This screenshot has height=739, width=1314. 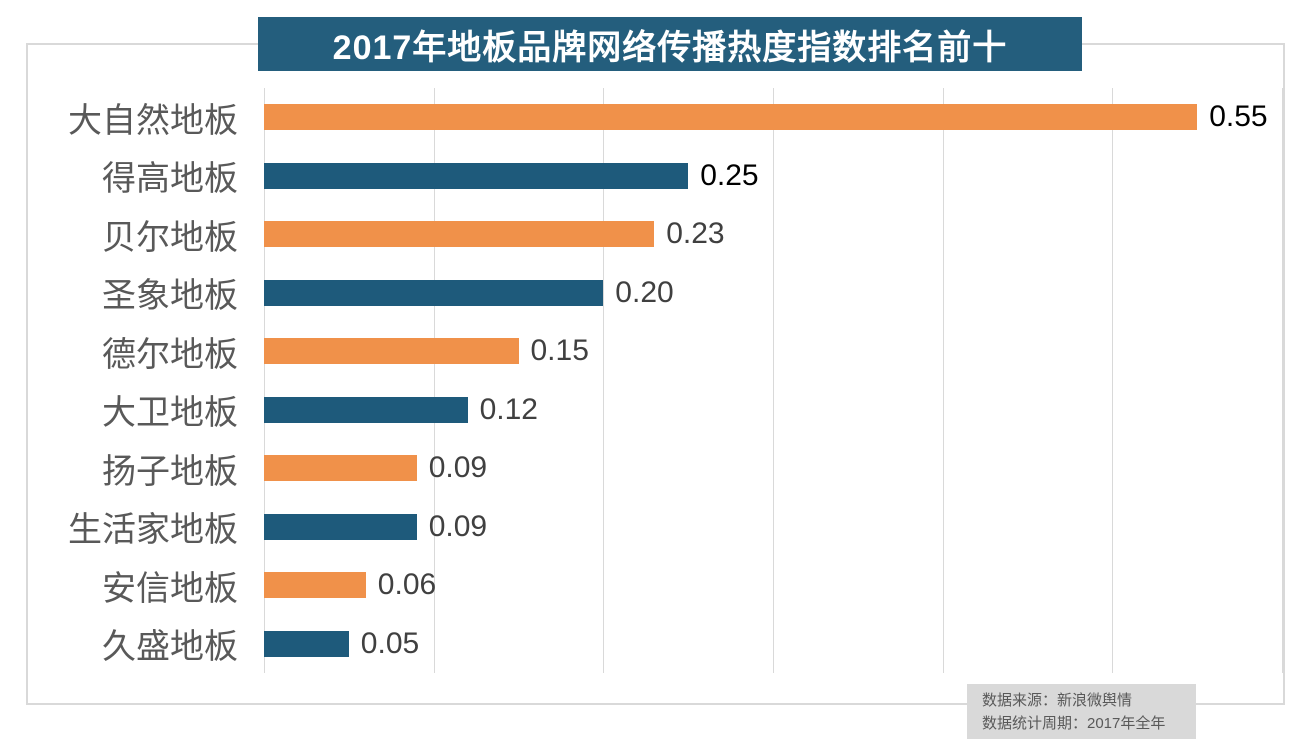 I want to click on value-label: 0.12, so click(x=508, y=409).